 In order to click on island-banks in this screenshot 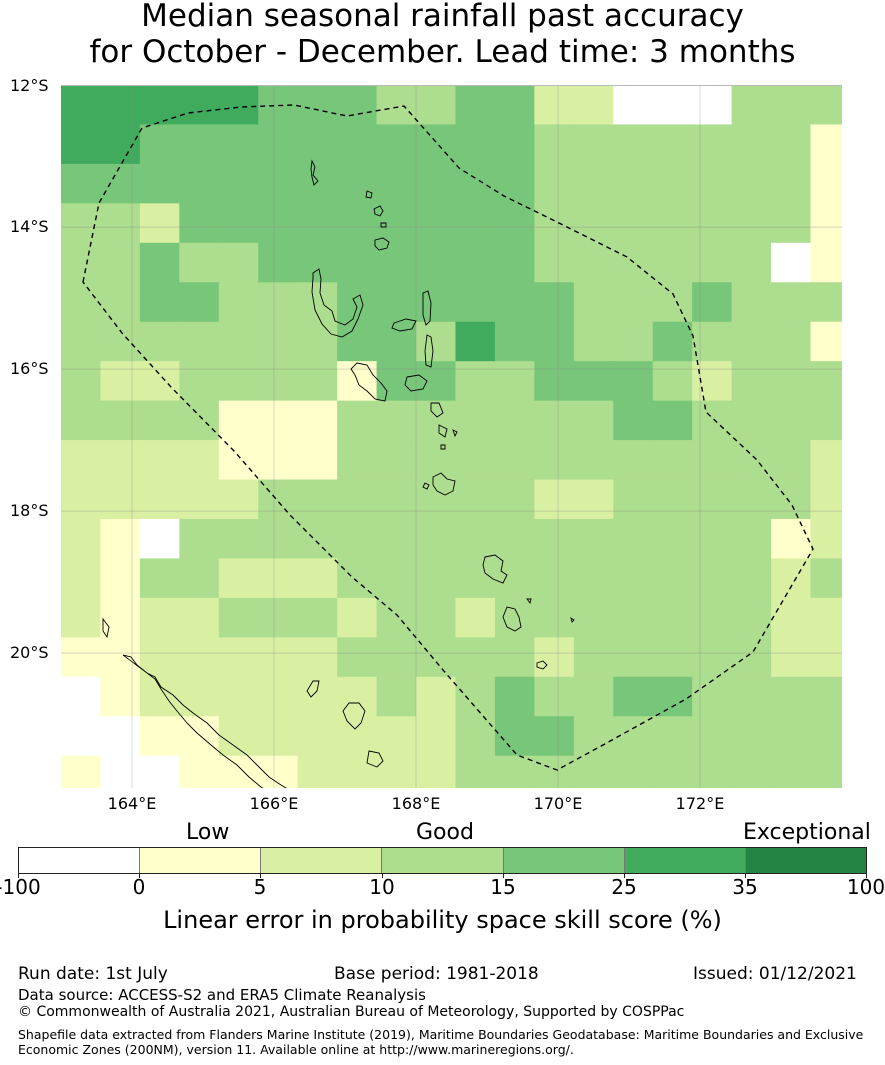, I will do `click(376, 209)`.